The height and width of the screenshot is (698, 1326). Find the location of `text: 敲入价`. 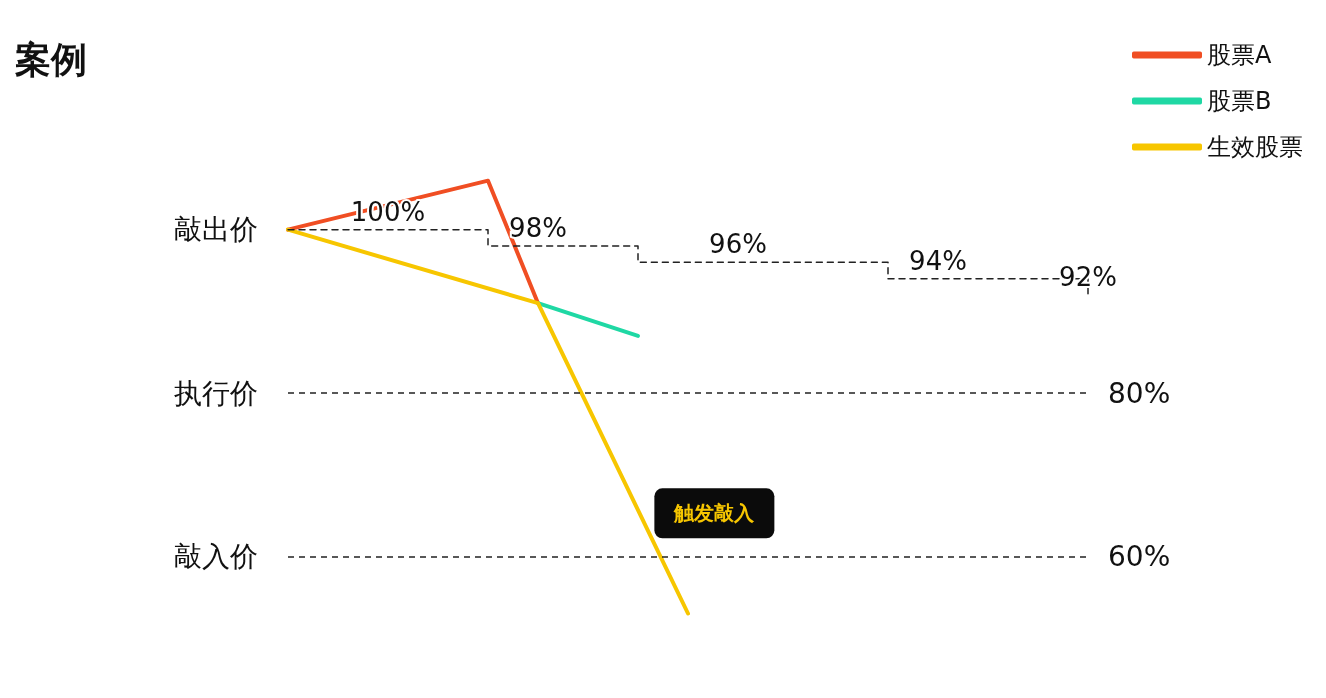

text: 敲入价 is located at coordinates (216, 556).